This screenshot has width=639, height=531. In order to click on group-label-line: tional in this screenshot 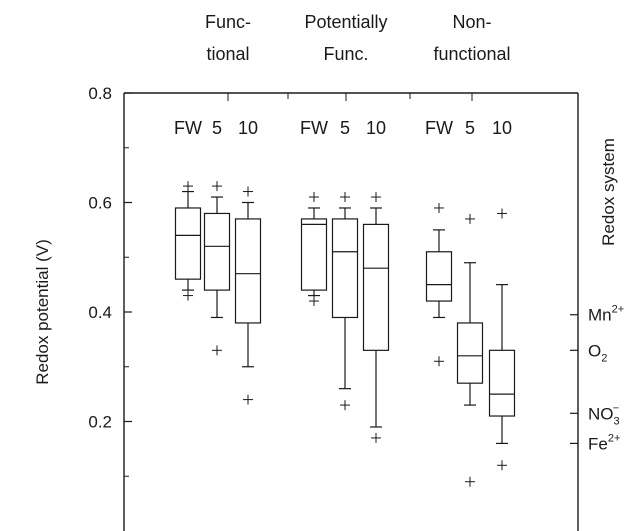, I will do `click(227, 54)`.